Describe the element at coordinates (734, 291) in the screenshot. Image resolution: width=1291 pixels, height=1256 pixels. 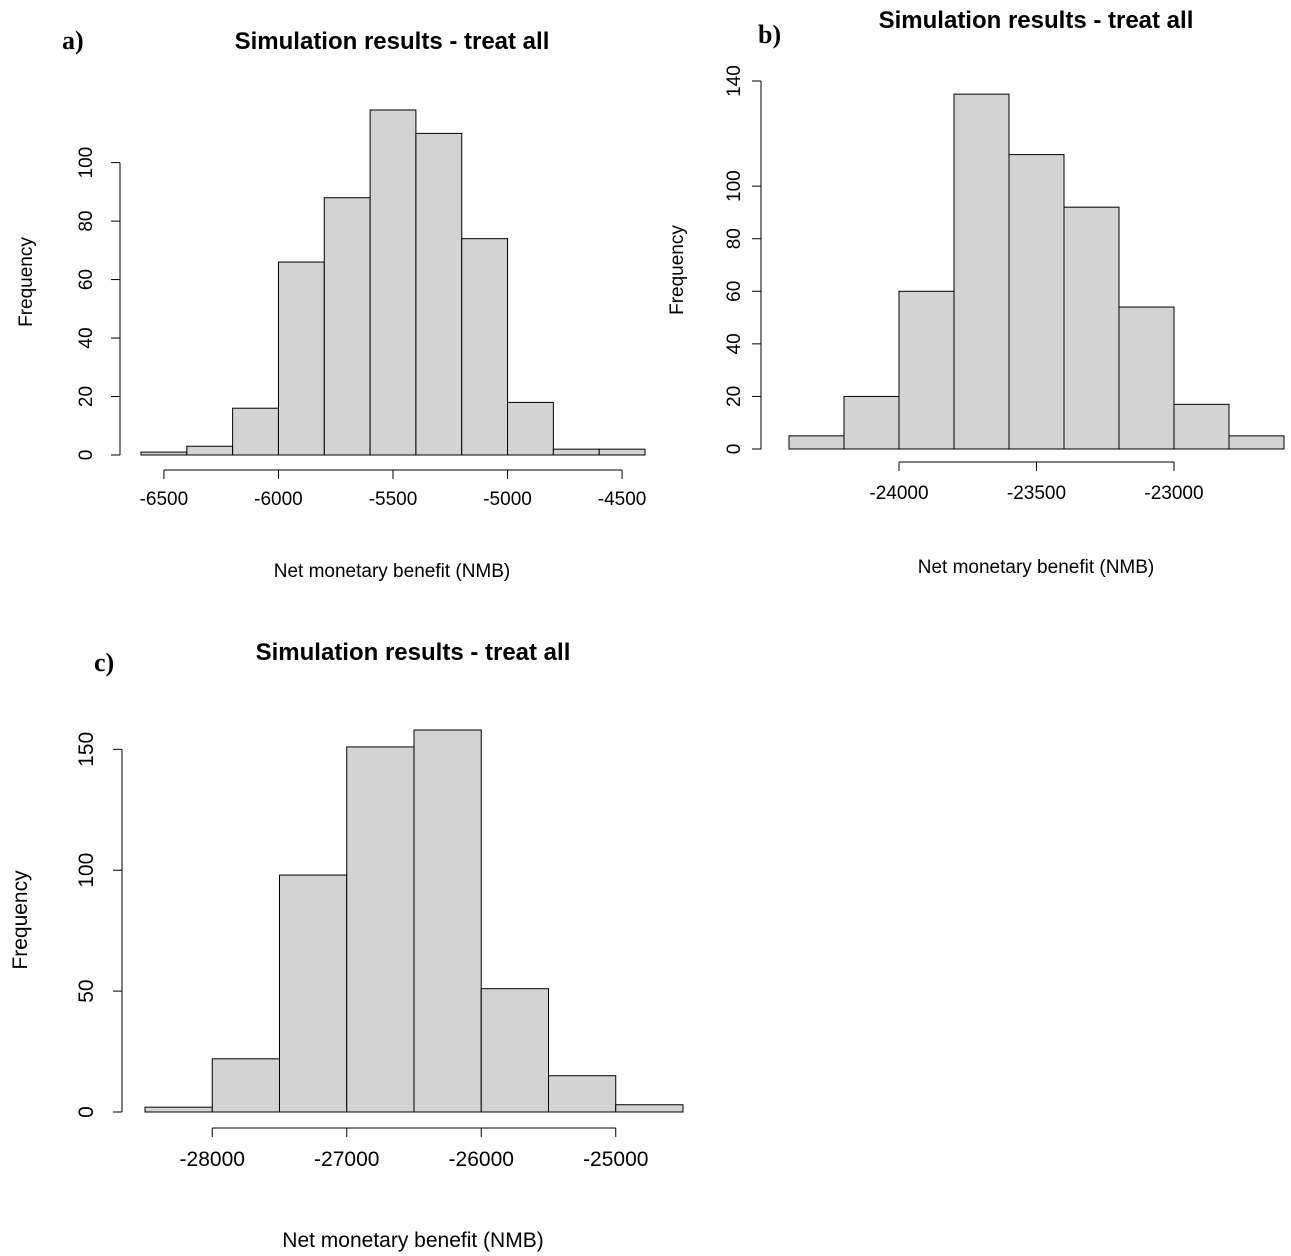
I see `y-tick-label-b-3: 60` at that location.